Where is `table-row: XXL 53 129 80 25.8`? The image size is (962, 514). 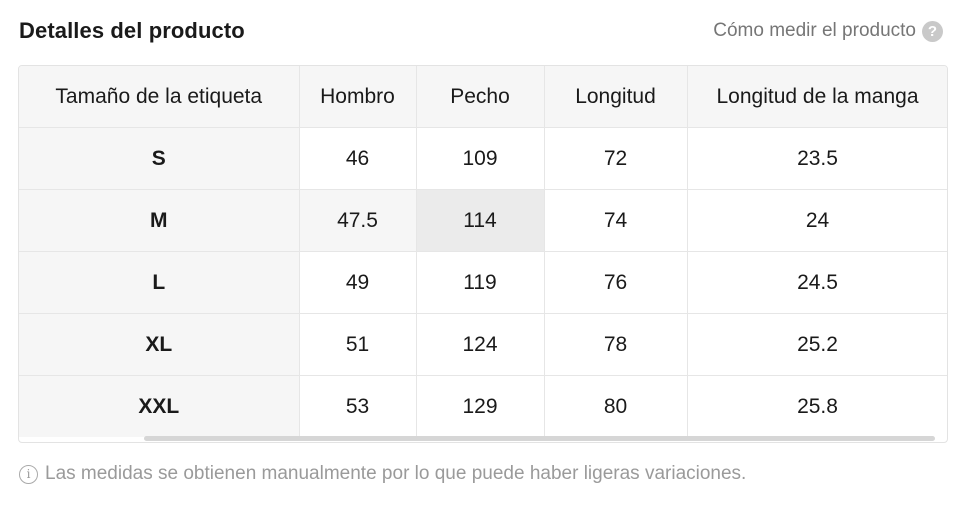 table-row: XXL 53 129 80 25.8 is located at coordinates (483, 406).